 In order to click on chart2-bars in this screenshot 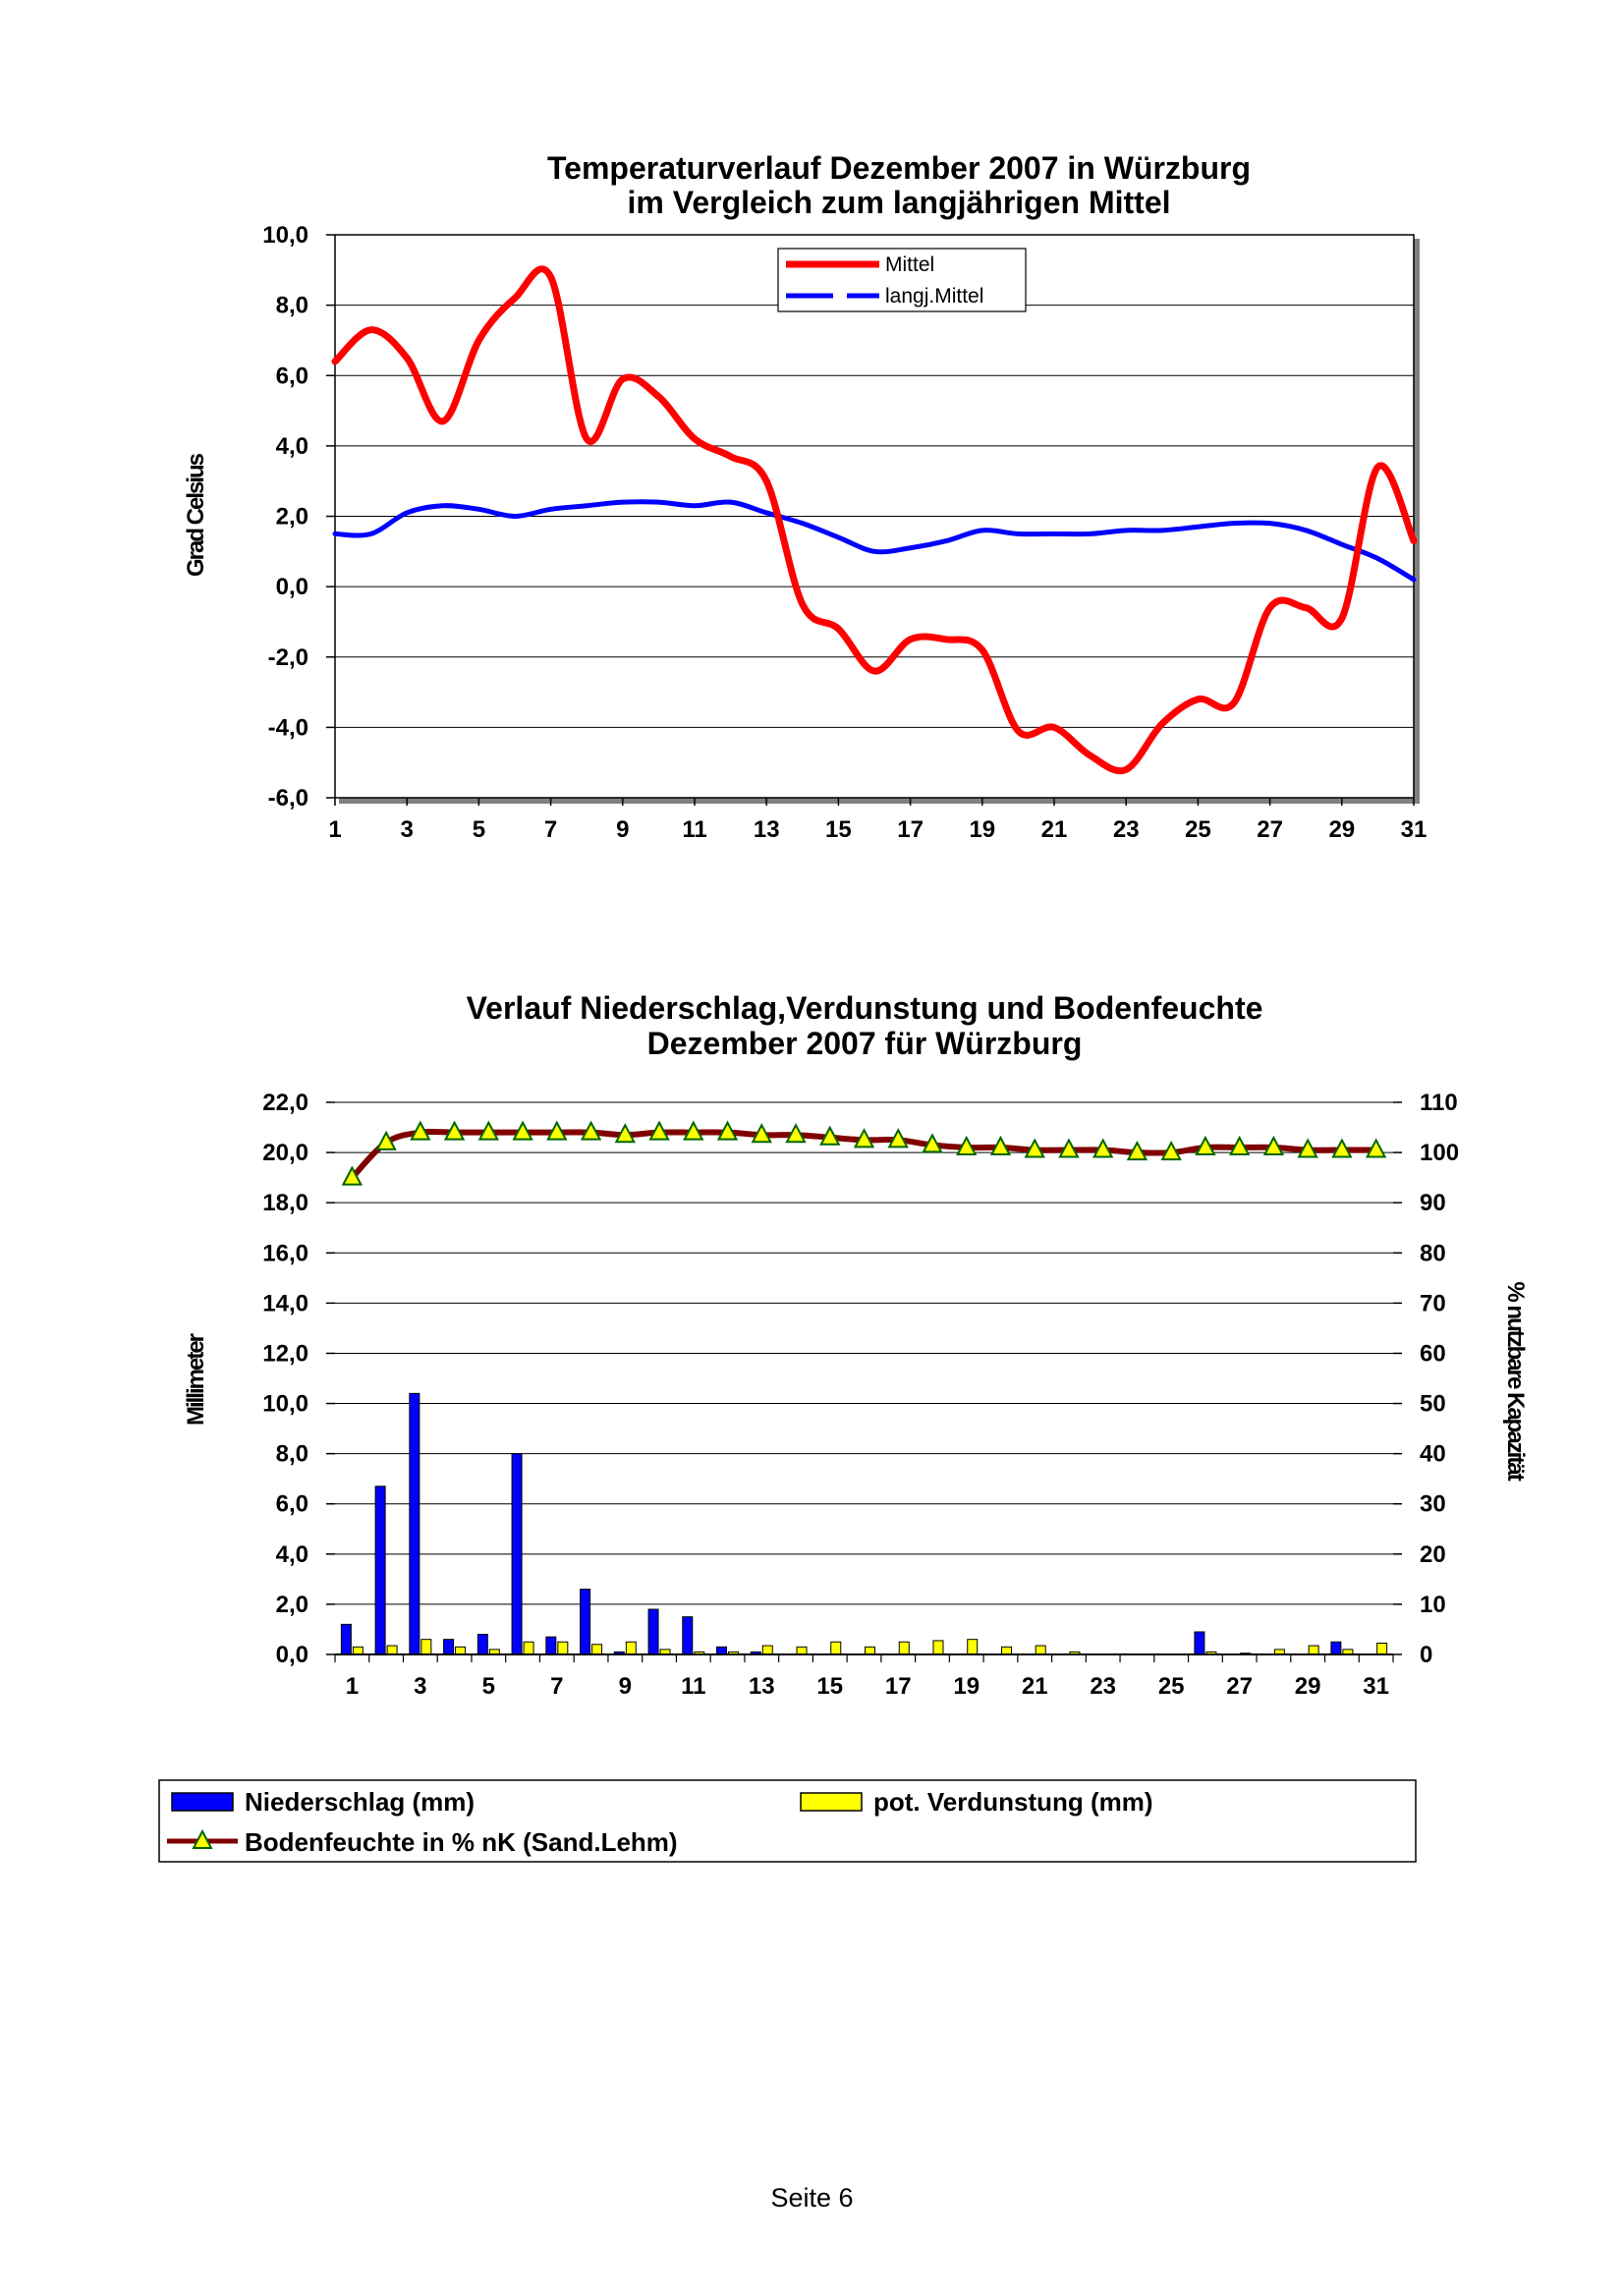, I will do `click(864, 1523)`.